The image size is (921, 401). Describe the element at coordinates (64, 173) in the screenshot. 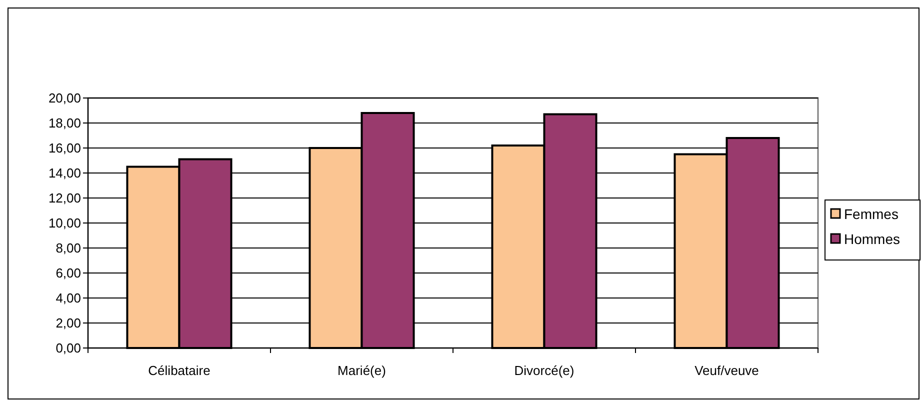

I see `y-tick-label: 14,00` at that location.